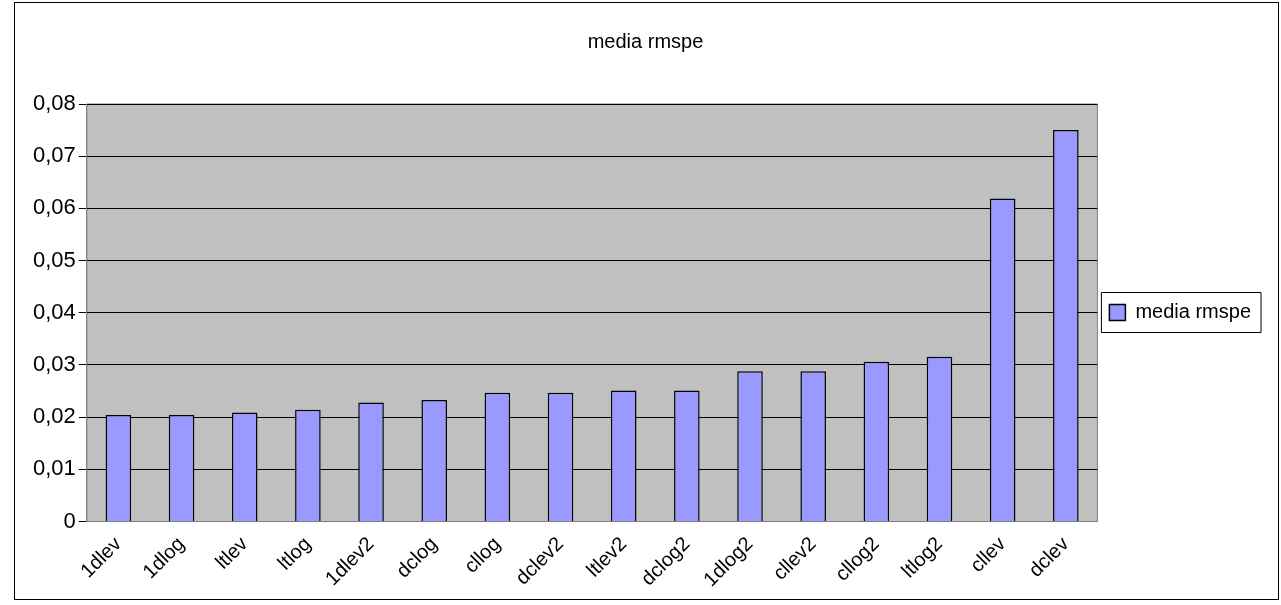 This screenshot has height=605, width=1281. Describe the element at coordinates (54, 416) in the screenshot. I see `y-tick-label: 0,02` at that location.